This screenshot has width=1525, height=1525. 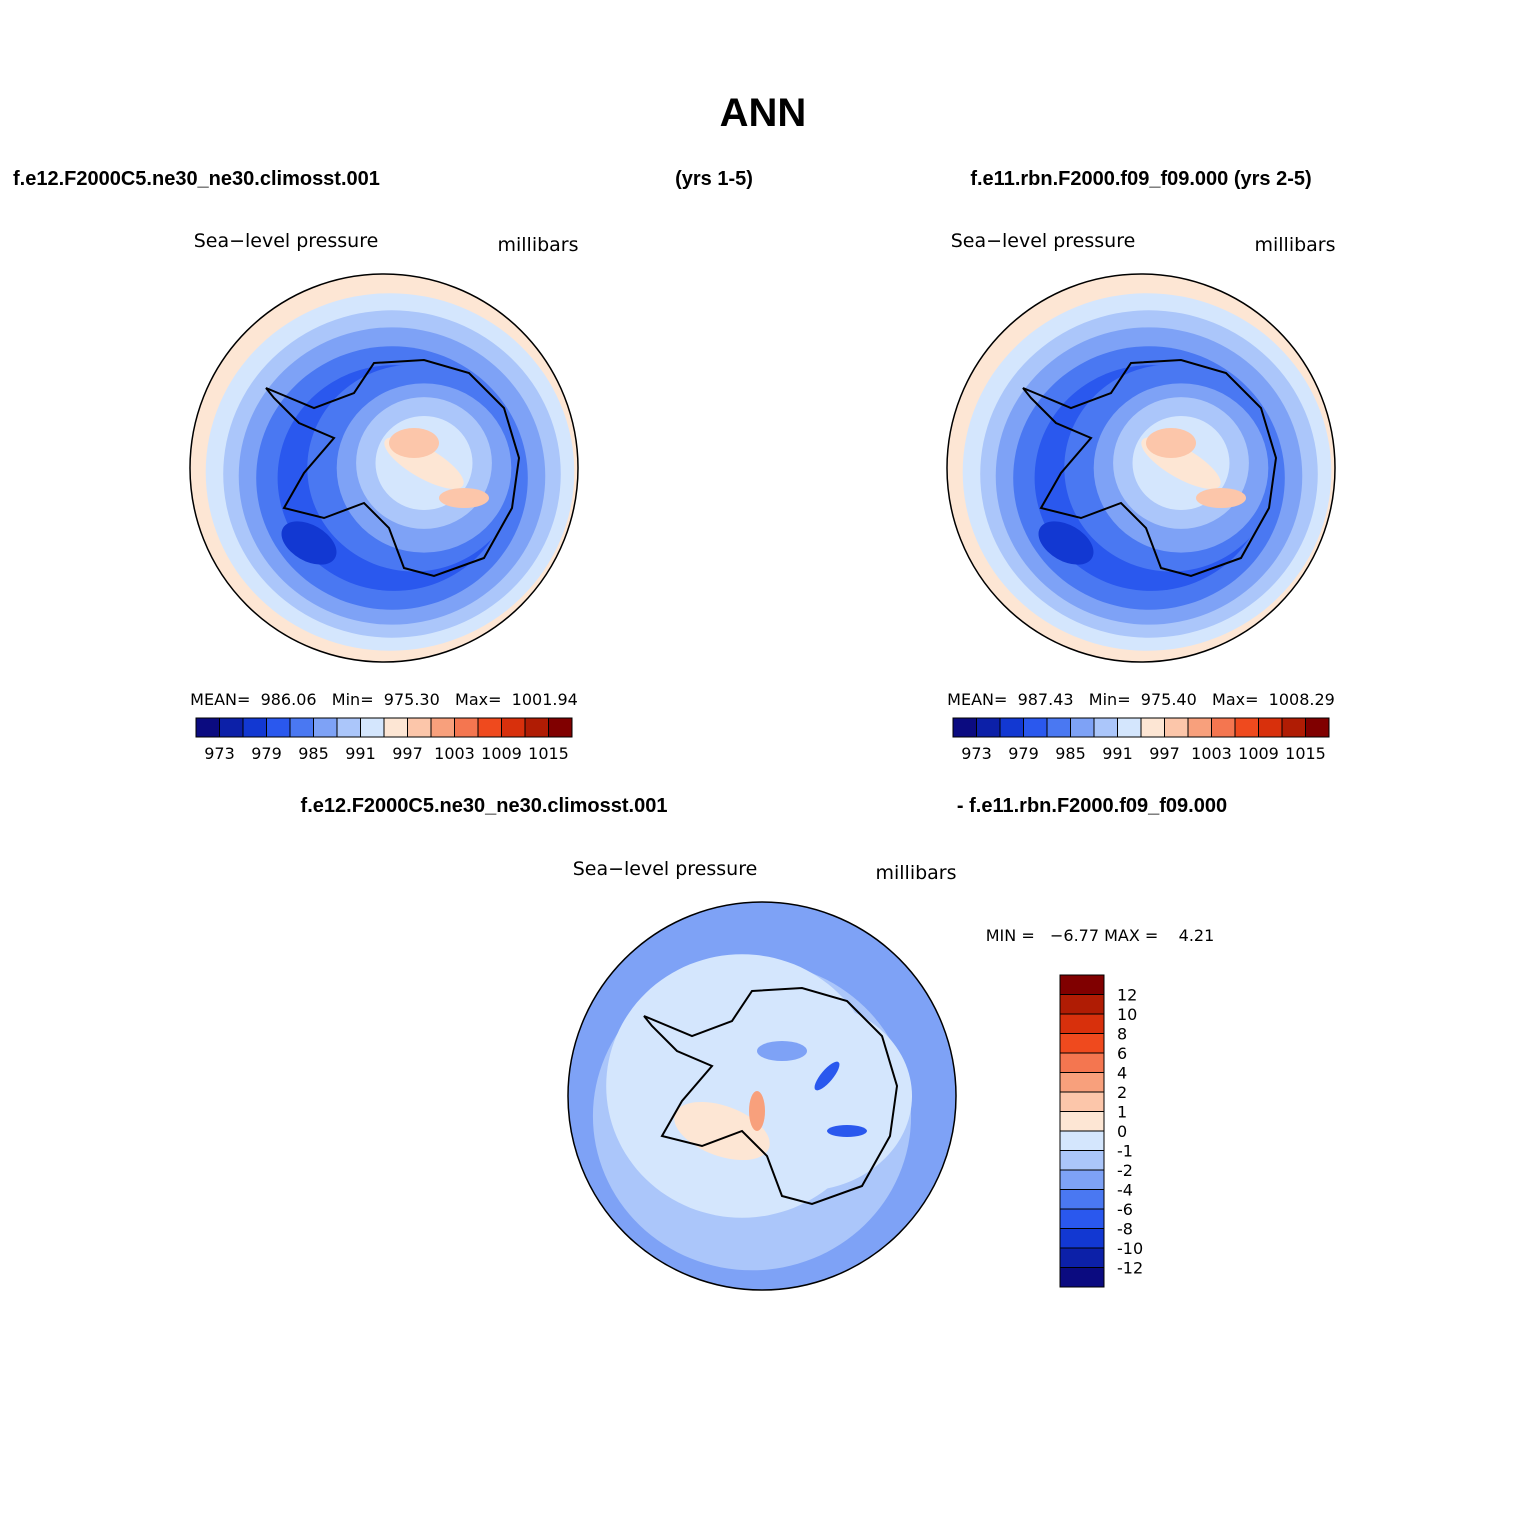 I want to click on case-label: f.e12.F2000C5.ne30_ne30.climosst.001, so click(x=196, y=179).